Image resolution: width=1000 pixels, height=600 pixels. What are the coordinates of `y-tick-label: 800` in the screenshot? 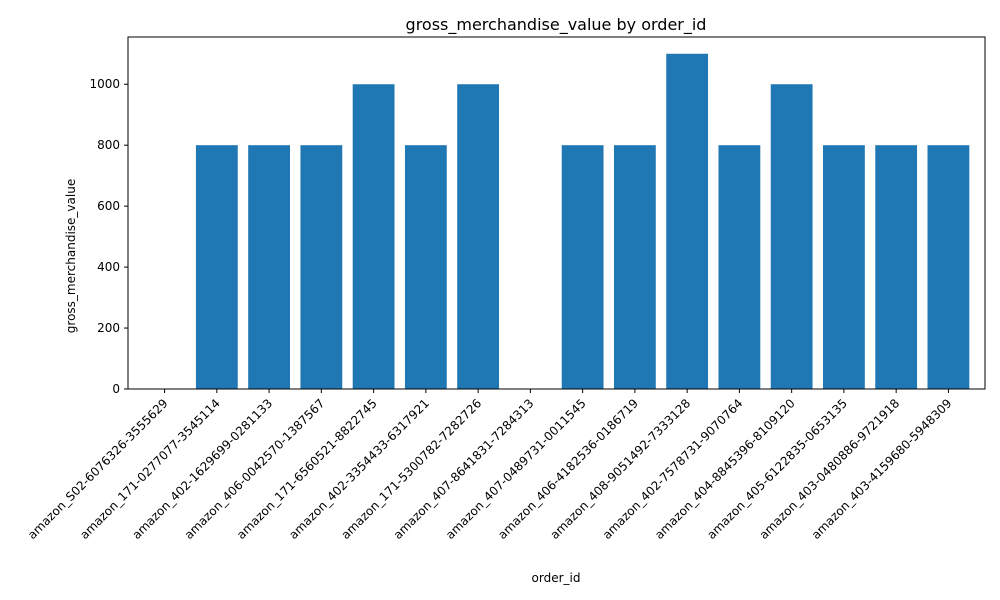 It's located at (108, 145).